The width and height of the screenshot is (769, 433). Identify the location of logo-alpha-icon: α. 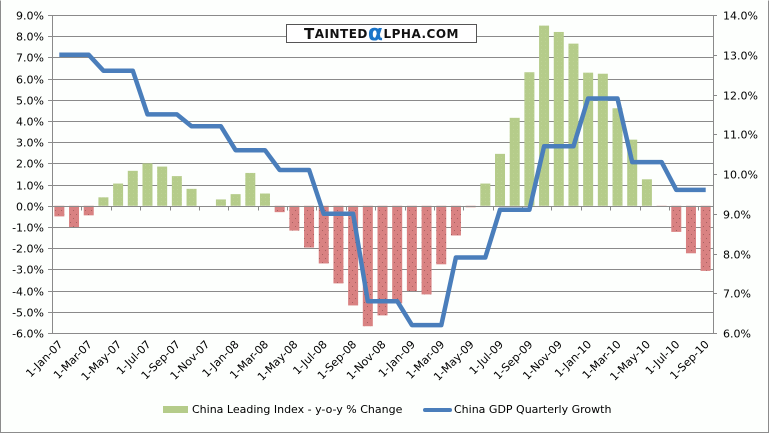
(375, 33).